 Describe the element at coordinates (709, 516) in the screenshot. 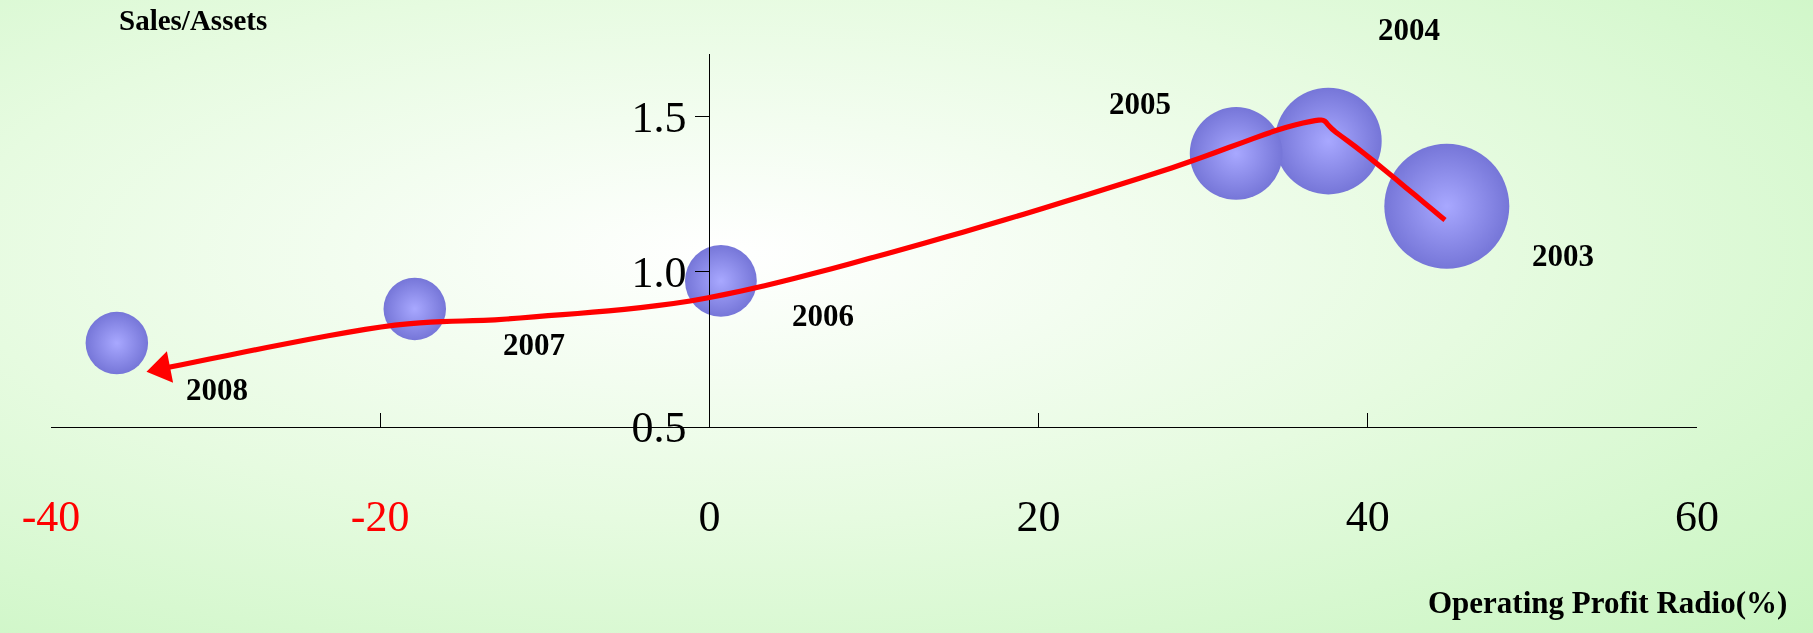

I see `x-tick-label: 0` at that location.